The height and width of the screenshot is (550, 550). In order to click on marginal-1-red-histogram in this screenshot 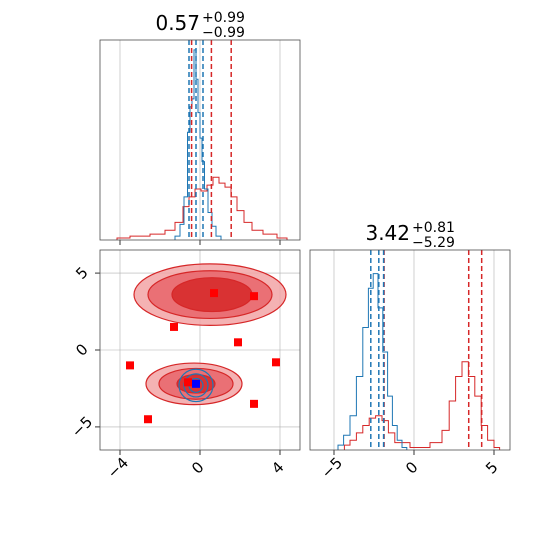, I will do `click(202, 208)`.